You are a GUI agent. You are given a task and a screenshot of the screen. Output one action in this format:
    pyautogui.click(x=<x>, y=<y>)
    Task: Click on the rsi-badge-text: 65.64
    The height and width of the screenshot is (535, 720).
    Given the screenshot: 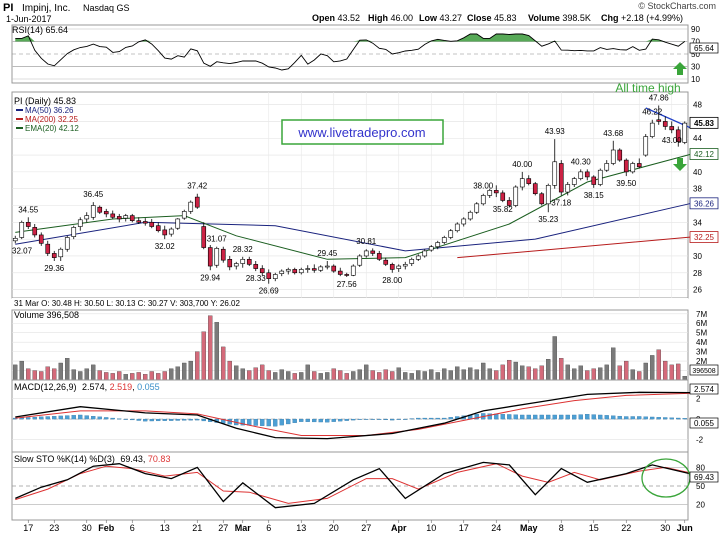 What is the action you would take?
    pyautogui.click(x=704, y=48)
    